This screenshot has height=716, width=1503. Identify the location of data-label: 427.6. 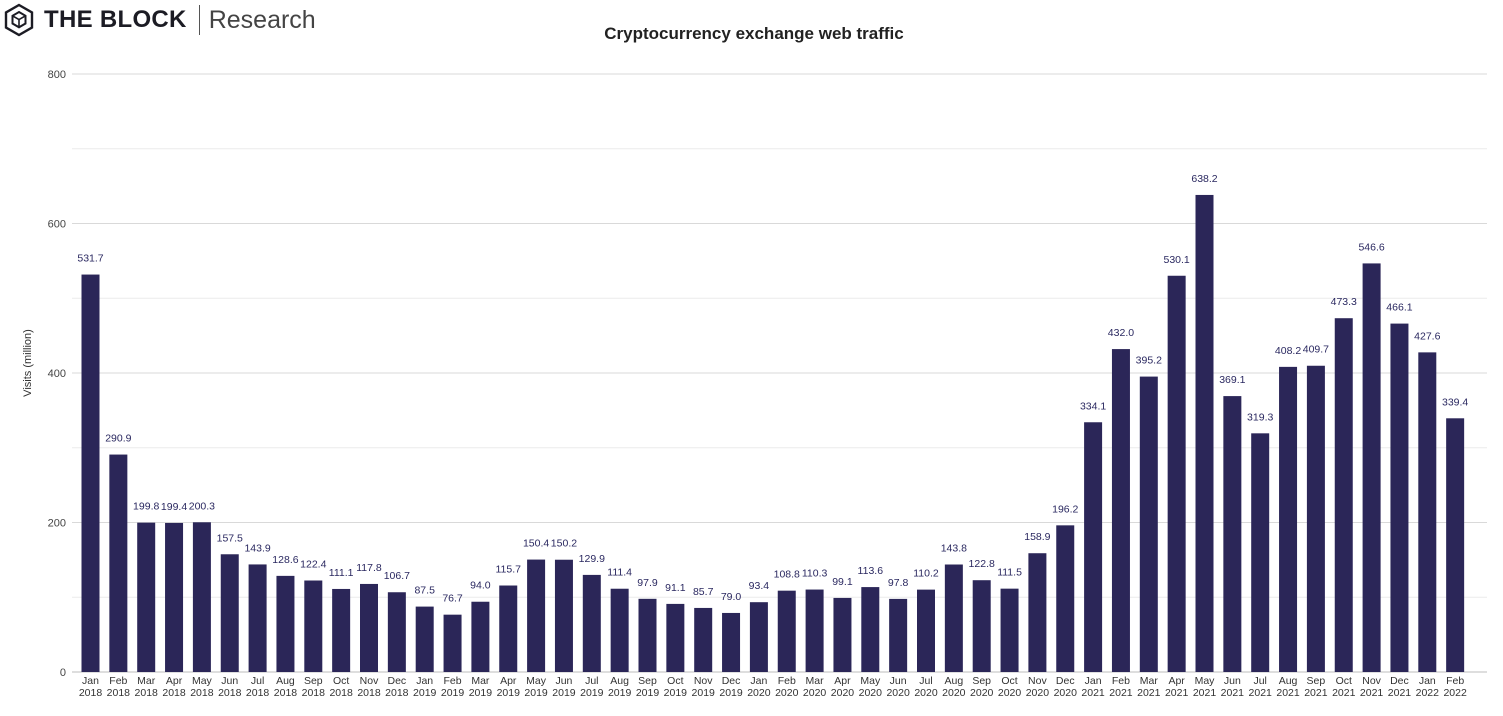
(1427, 336).